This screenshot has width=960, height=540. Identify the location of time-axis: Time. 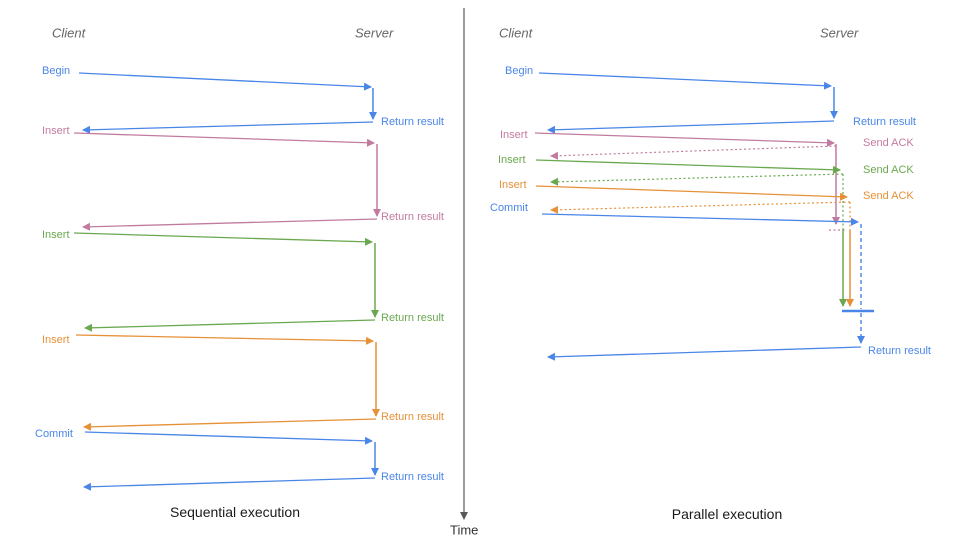
(464, 273).